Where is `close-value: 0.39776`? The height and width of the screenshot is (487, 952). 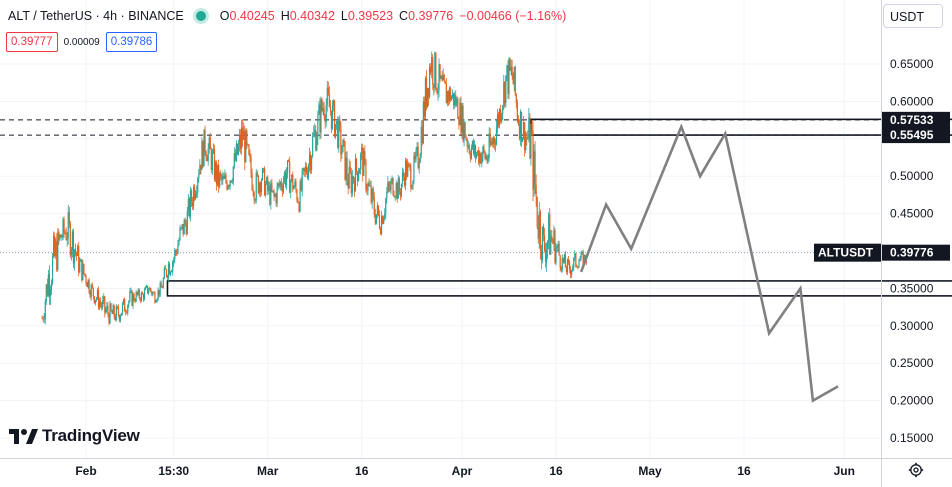 close-value: 0.39776 is located at coordinates (431, 16).